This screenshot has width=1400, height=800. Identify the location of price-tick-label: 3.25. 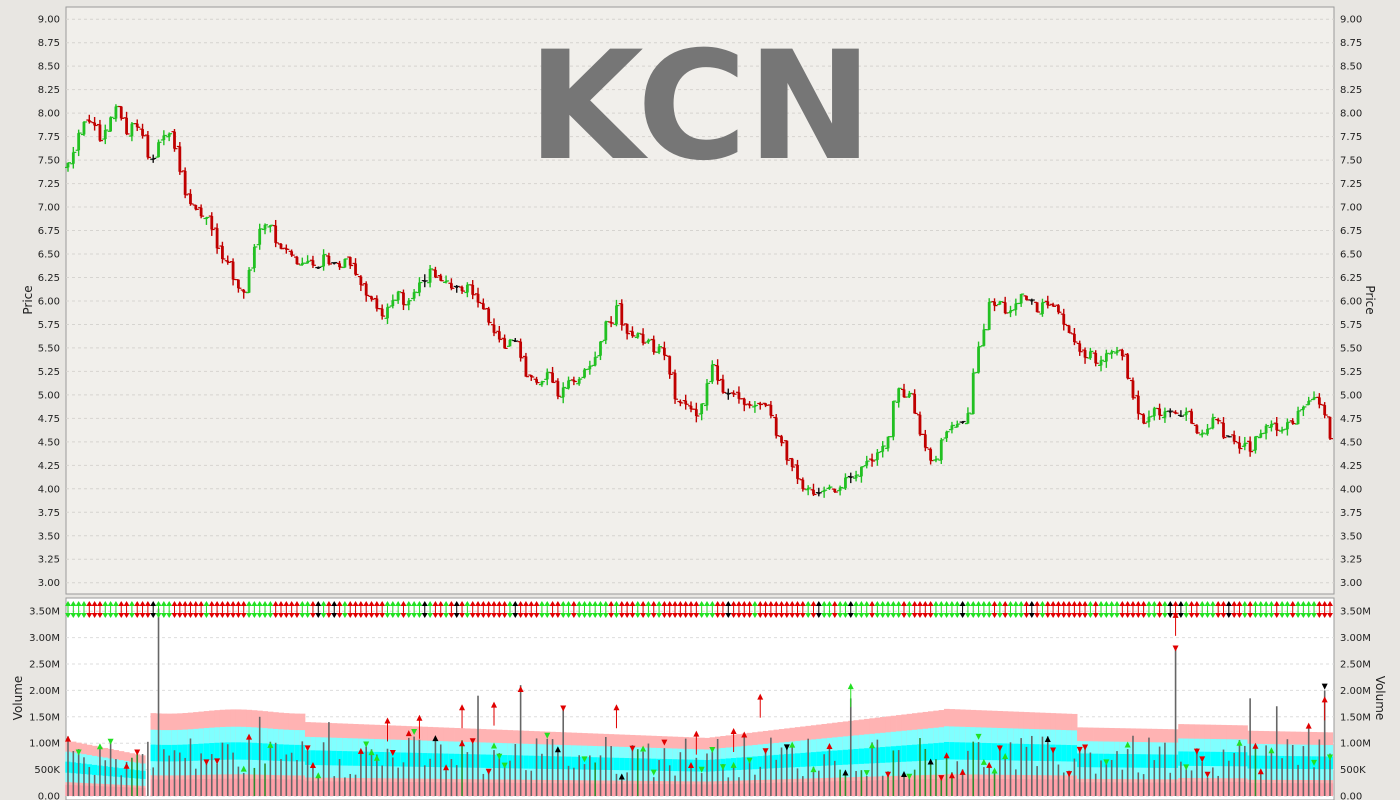
(49, 560).